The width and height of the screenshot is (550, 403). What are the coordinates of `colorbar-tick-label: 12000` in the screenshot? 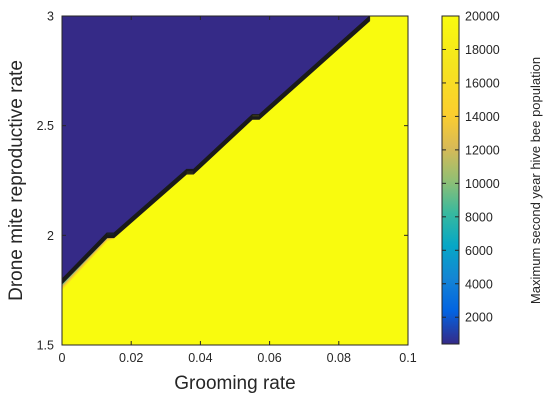 It's located at (482, 150).